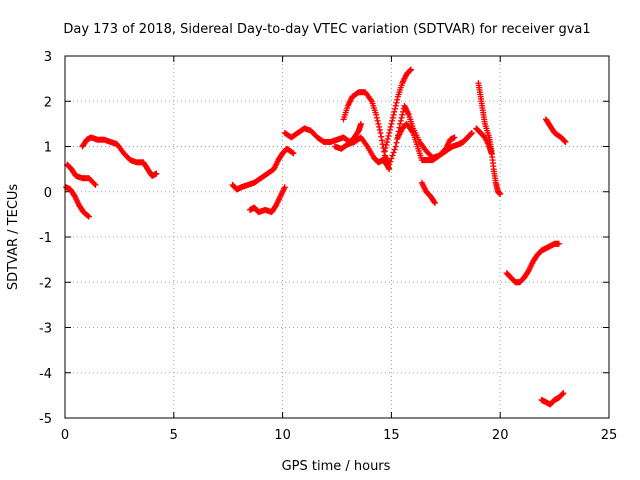 The height and width of the screenshot is (480, 640). Describe the element at coordinates (45, 419) in the screenshot. I see `y-tick-label: -5` at that location.